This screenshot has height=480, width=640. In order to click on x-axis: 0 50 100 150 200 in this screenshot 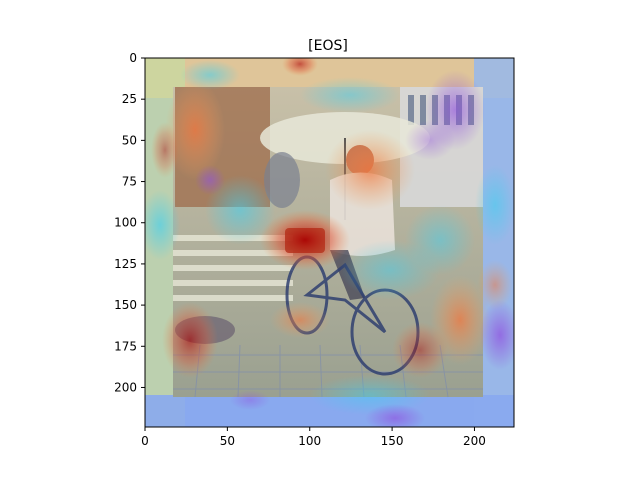, I will do `click(313, 437)`.